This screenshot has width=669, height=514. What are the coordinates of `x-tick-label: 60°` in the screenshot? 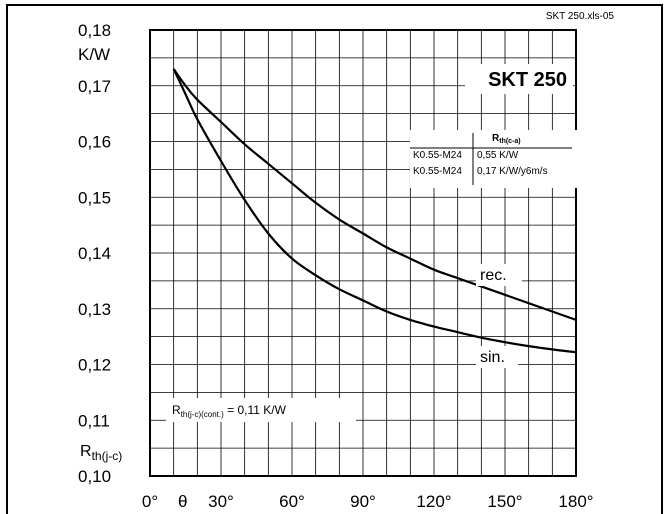 It's located at (292, 501).